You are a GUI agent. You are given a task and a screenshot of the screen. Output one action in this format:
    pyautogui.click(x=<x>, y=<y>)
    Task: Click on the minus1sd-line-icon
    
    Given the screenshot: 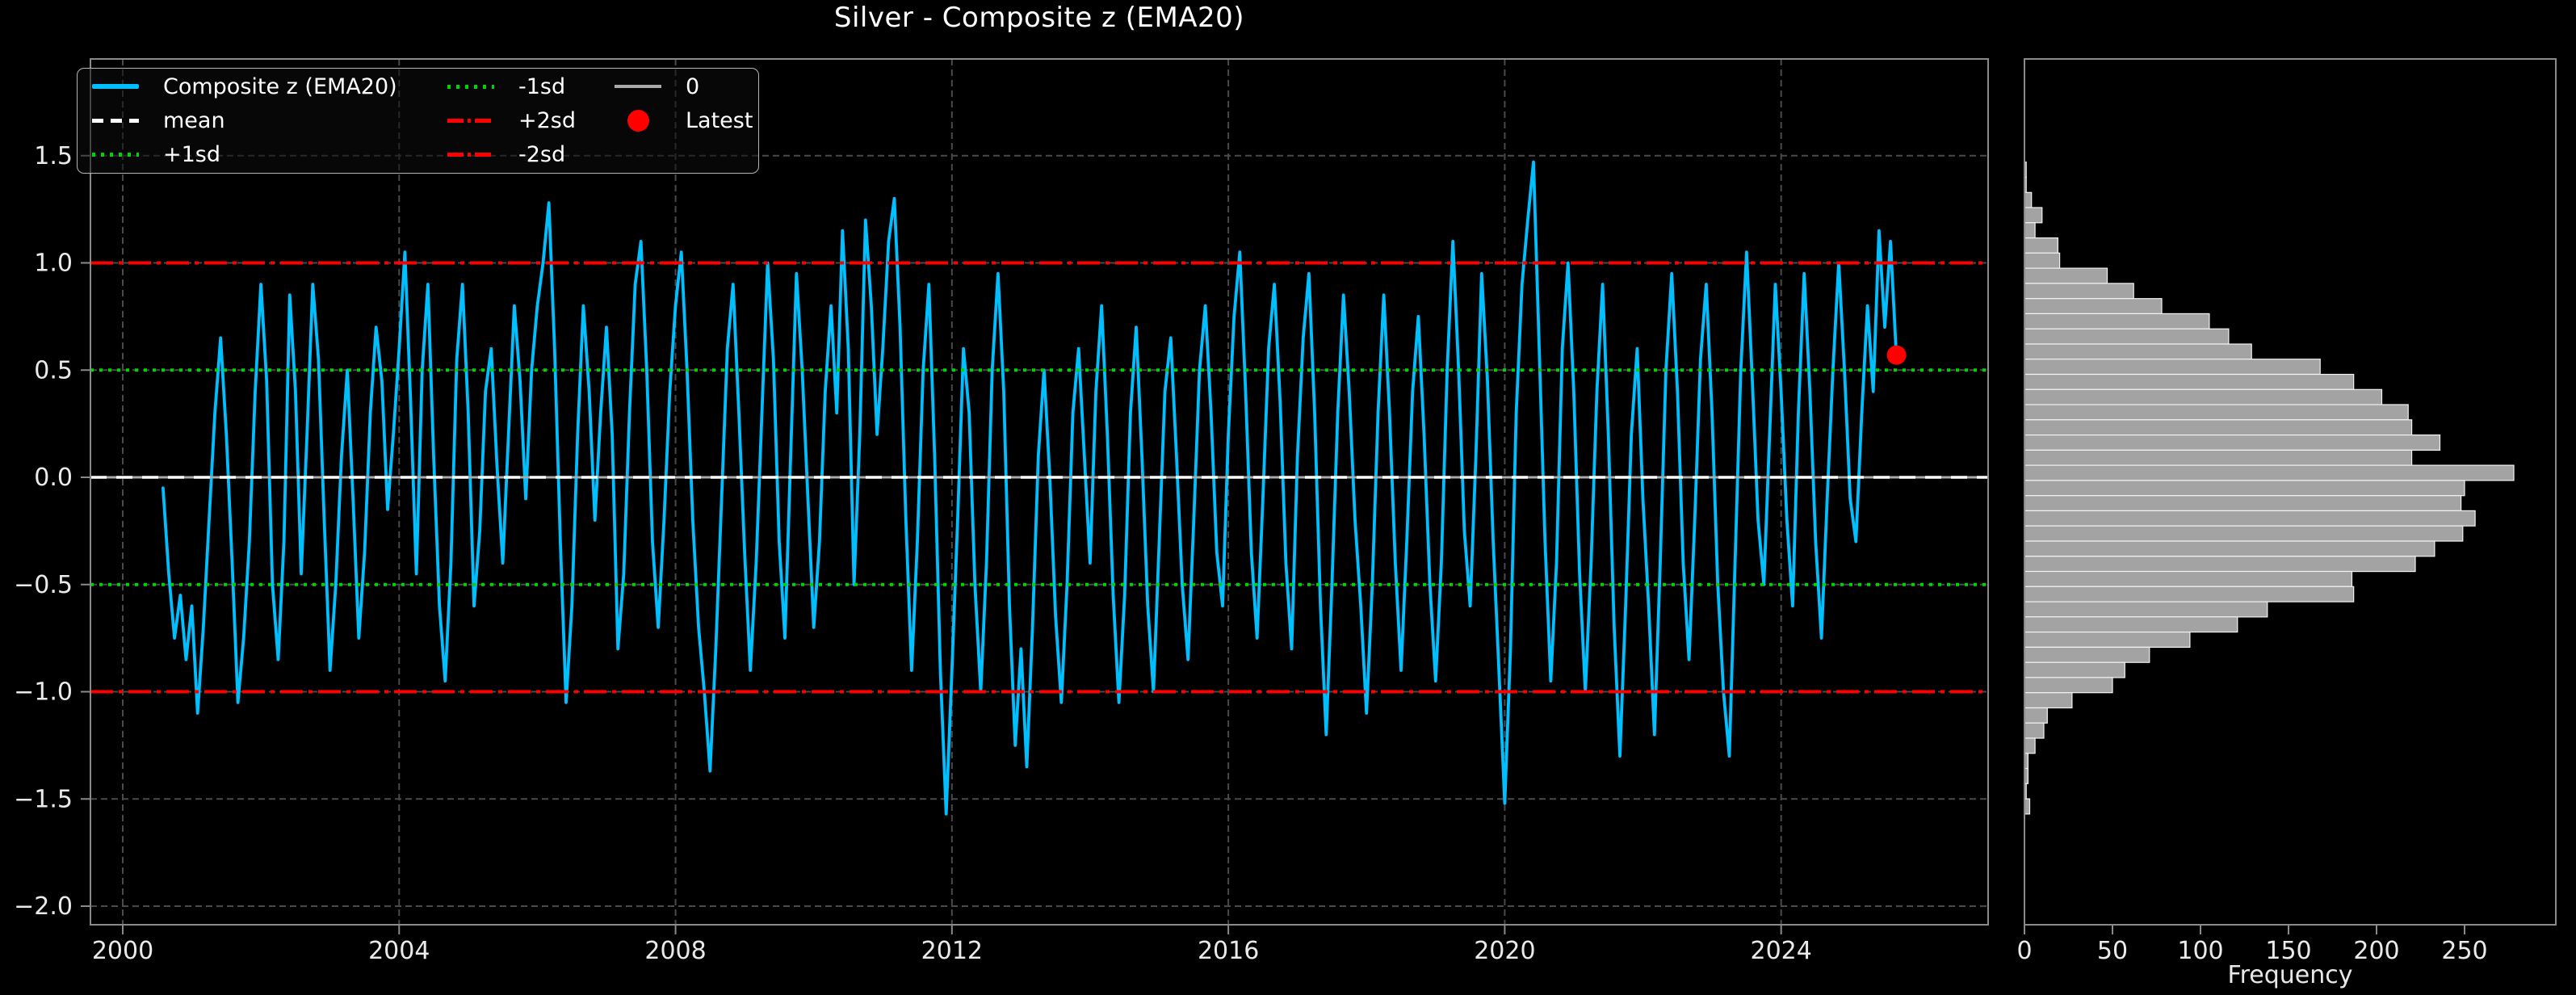 What is the action you would take?
    pyautogui.click(x=470, y=86)
    